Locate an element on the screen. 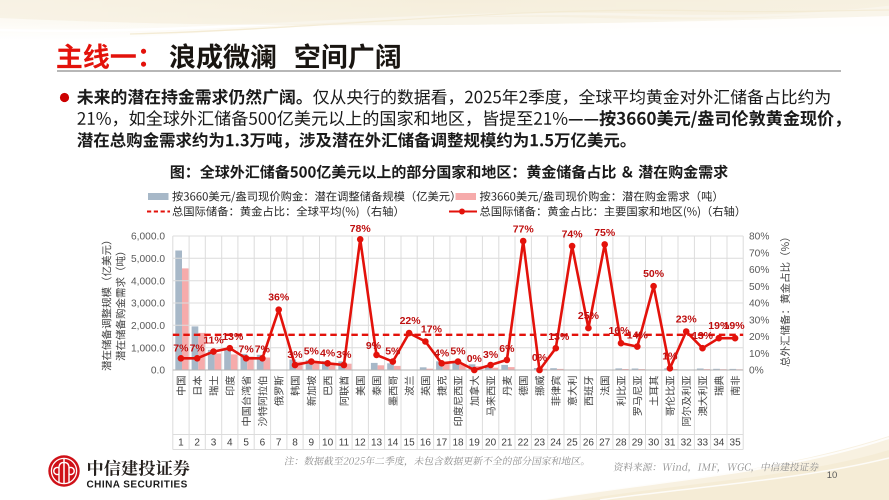 This screenshot has width=889, height=500. svg-text: 3,000.0 is located at coordinates (148, 304).